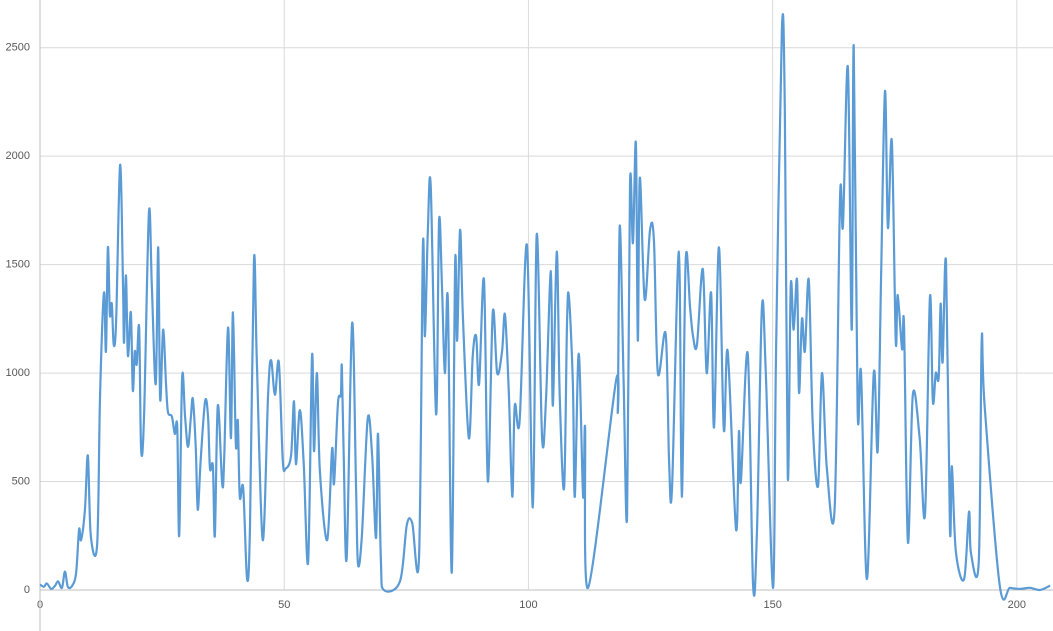  Describe the element at coordinates (18, 265) in the screenshot. I see `y-tick-label: 1500` at that location.